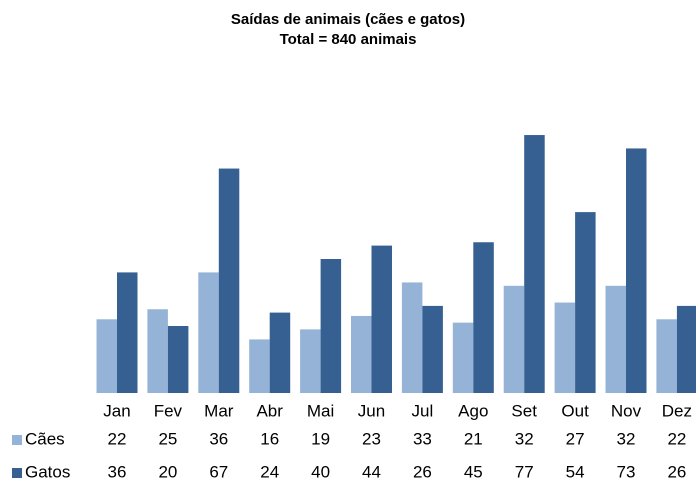 The width and height of the screenshot is (696, 482). Describe the element at coordinates (371, 438) in the screenshot. I see `data-table-value: 23` at that location.